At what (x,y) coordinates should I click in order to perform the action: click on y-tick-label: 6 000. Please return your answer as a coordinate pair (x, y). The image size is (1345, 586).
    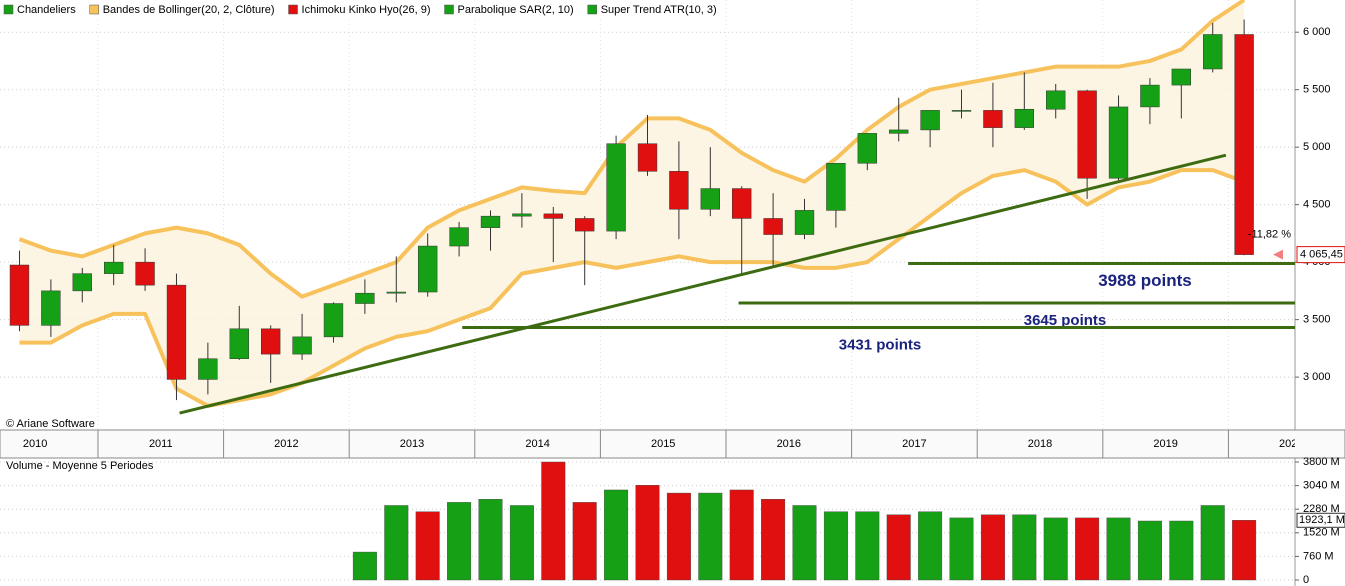
    Looking at the image, I should click on (1317, 32).